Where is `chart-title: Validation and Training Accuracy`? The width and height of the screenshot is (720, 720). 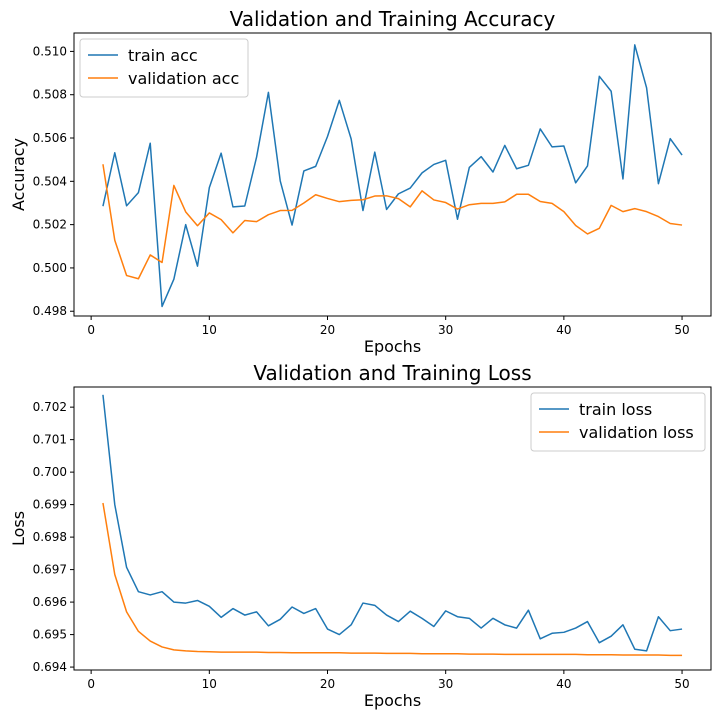
chart-title: Validation and Training Accuracy is located at coordinates (393, 19).